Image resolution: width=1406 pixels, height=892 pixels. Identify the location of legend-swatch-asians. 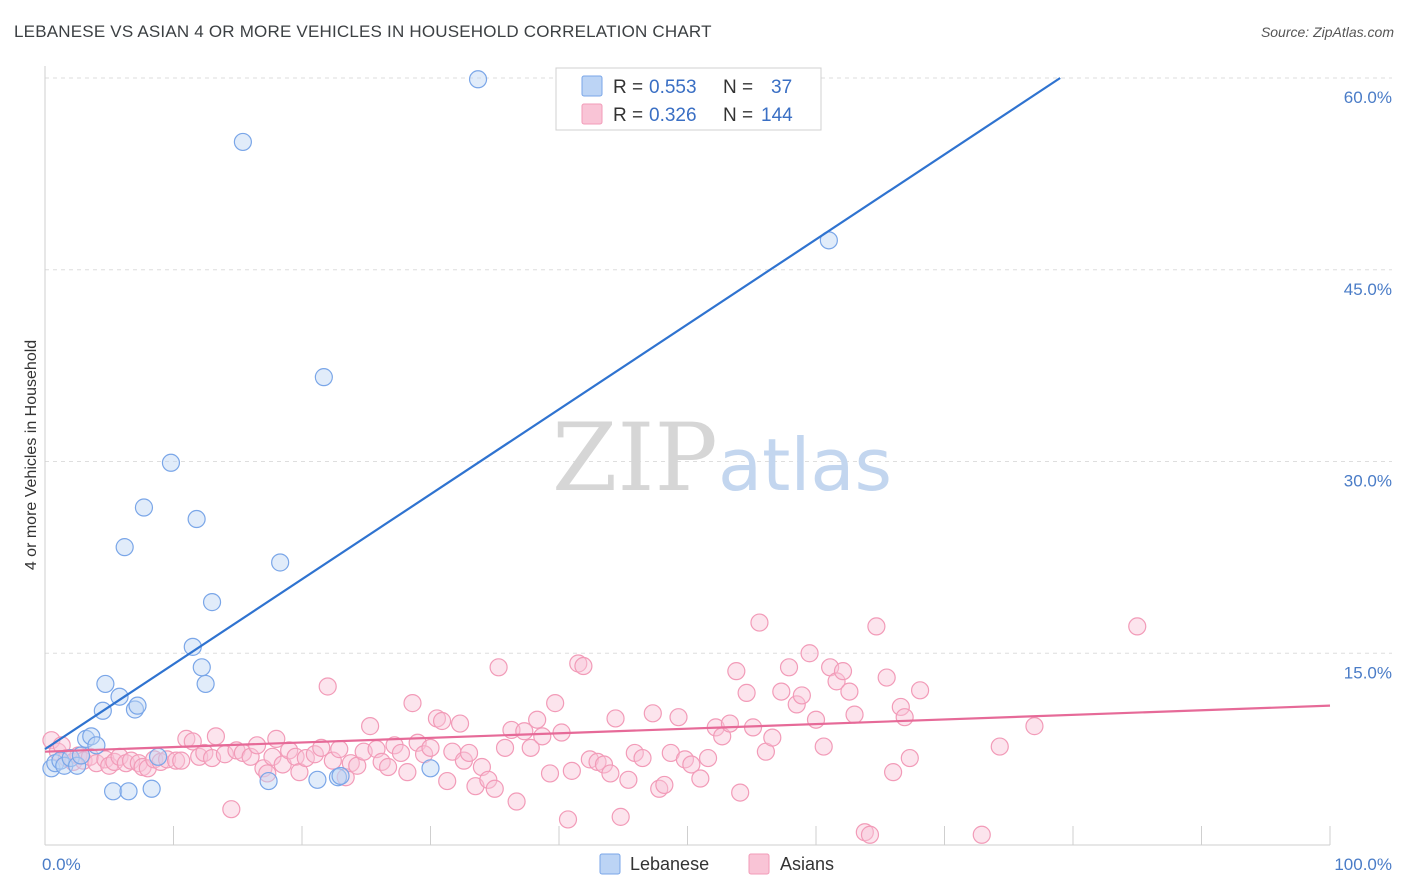
(592, 114).